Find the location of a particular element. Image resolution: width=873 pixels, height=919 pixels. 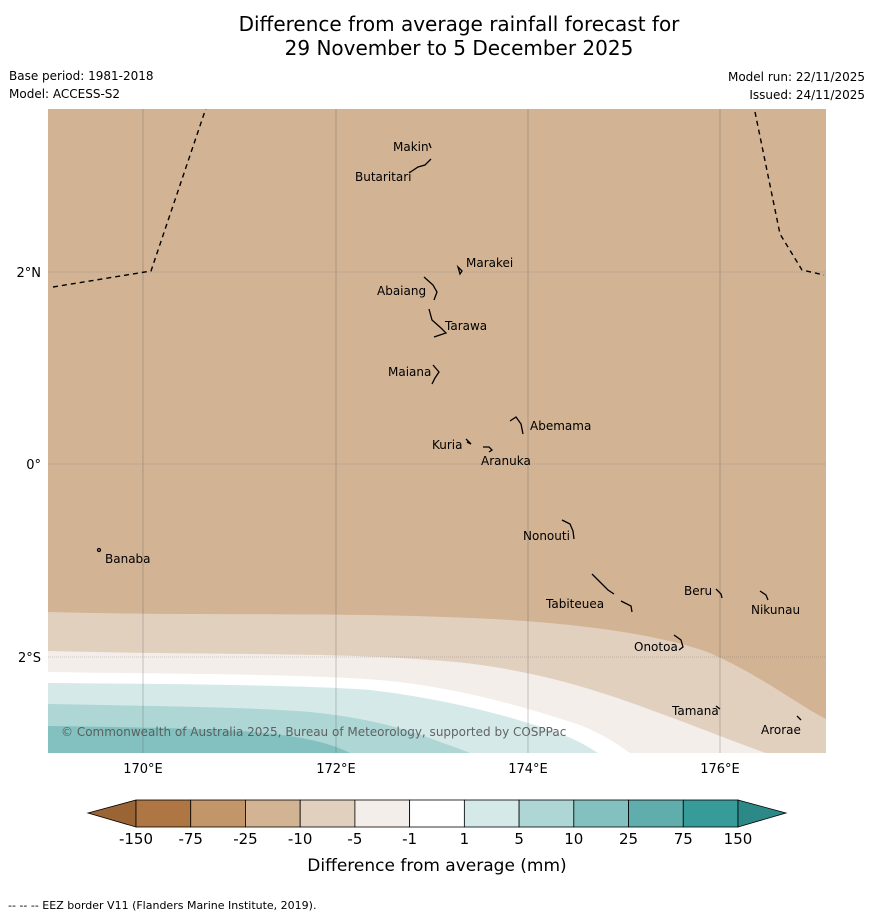

meta-right: Model run: 22/11/2025 Issued: 24/11/2025 is located at coordinates (796, 86).